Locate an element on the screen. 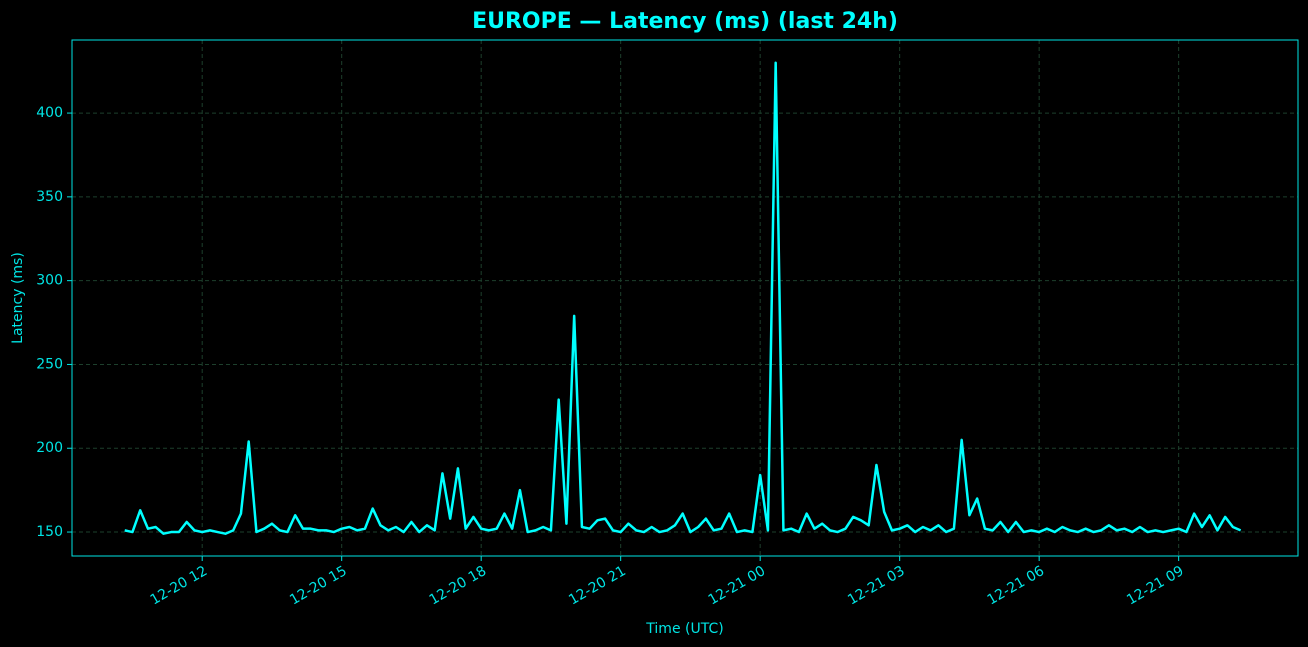 Image resolution: width=1308 pixels, height=647 pixels. x-axis-label: Time (UTC) is located at coordinates (684, 629).